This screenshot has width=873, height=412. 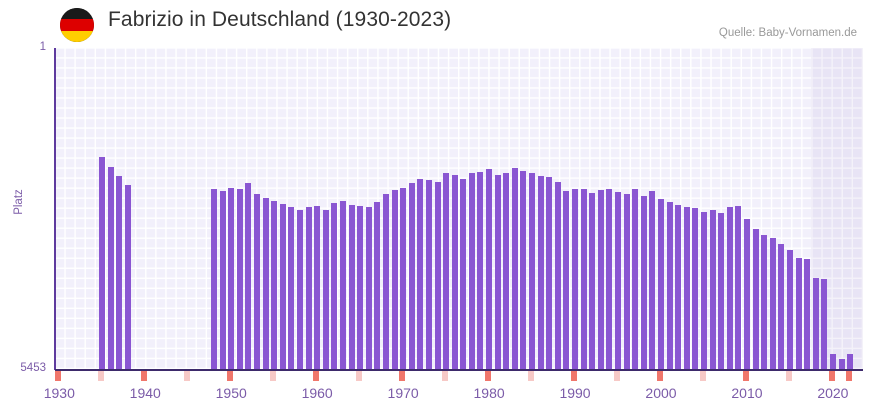 What do you see at coordinates (368, 287) in the screenshot?
I see `bar-1966` at bounding box center [368, 287].